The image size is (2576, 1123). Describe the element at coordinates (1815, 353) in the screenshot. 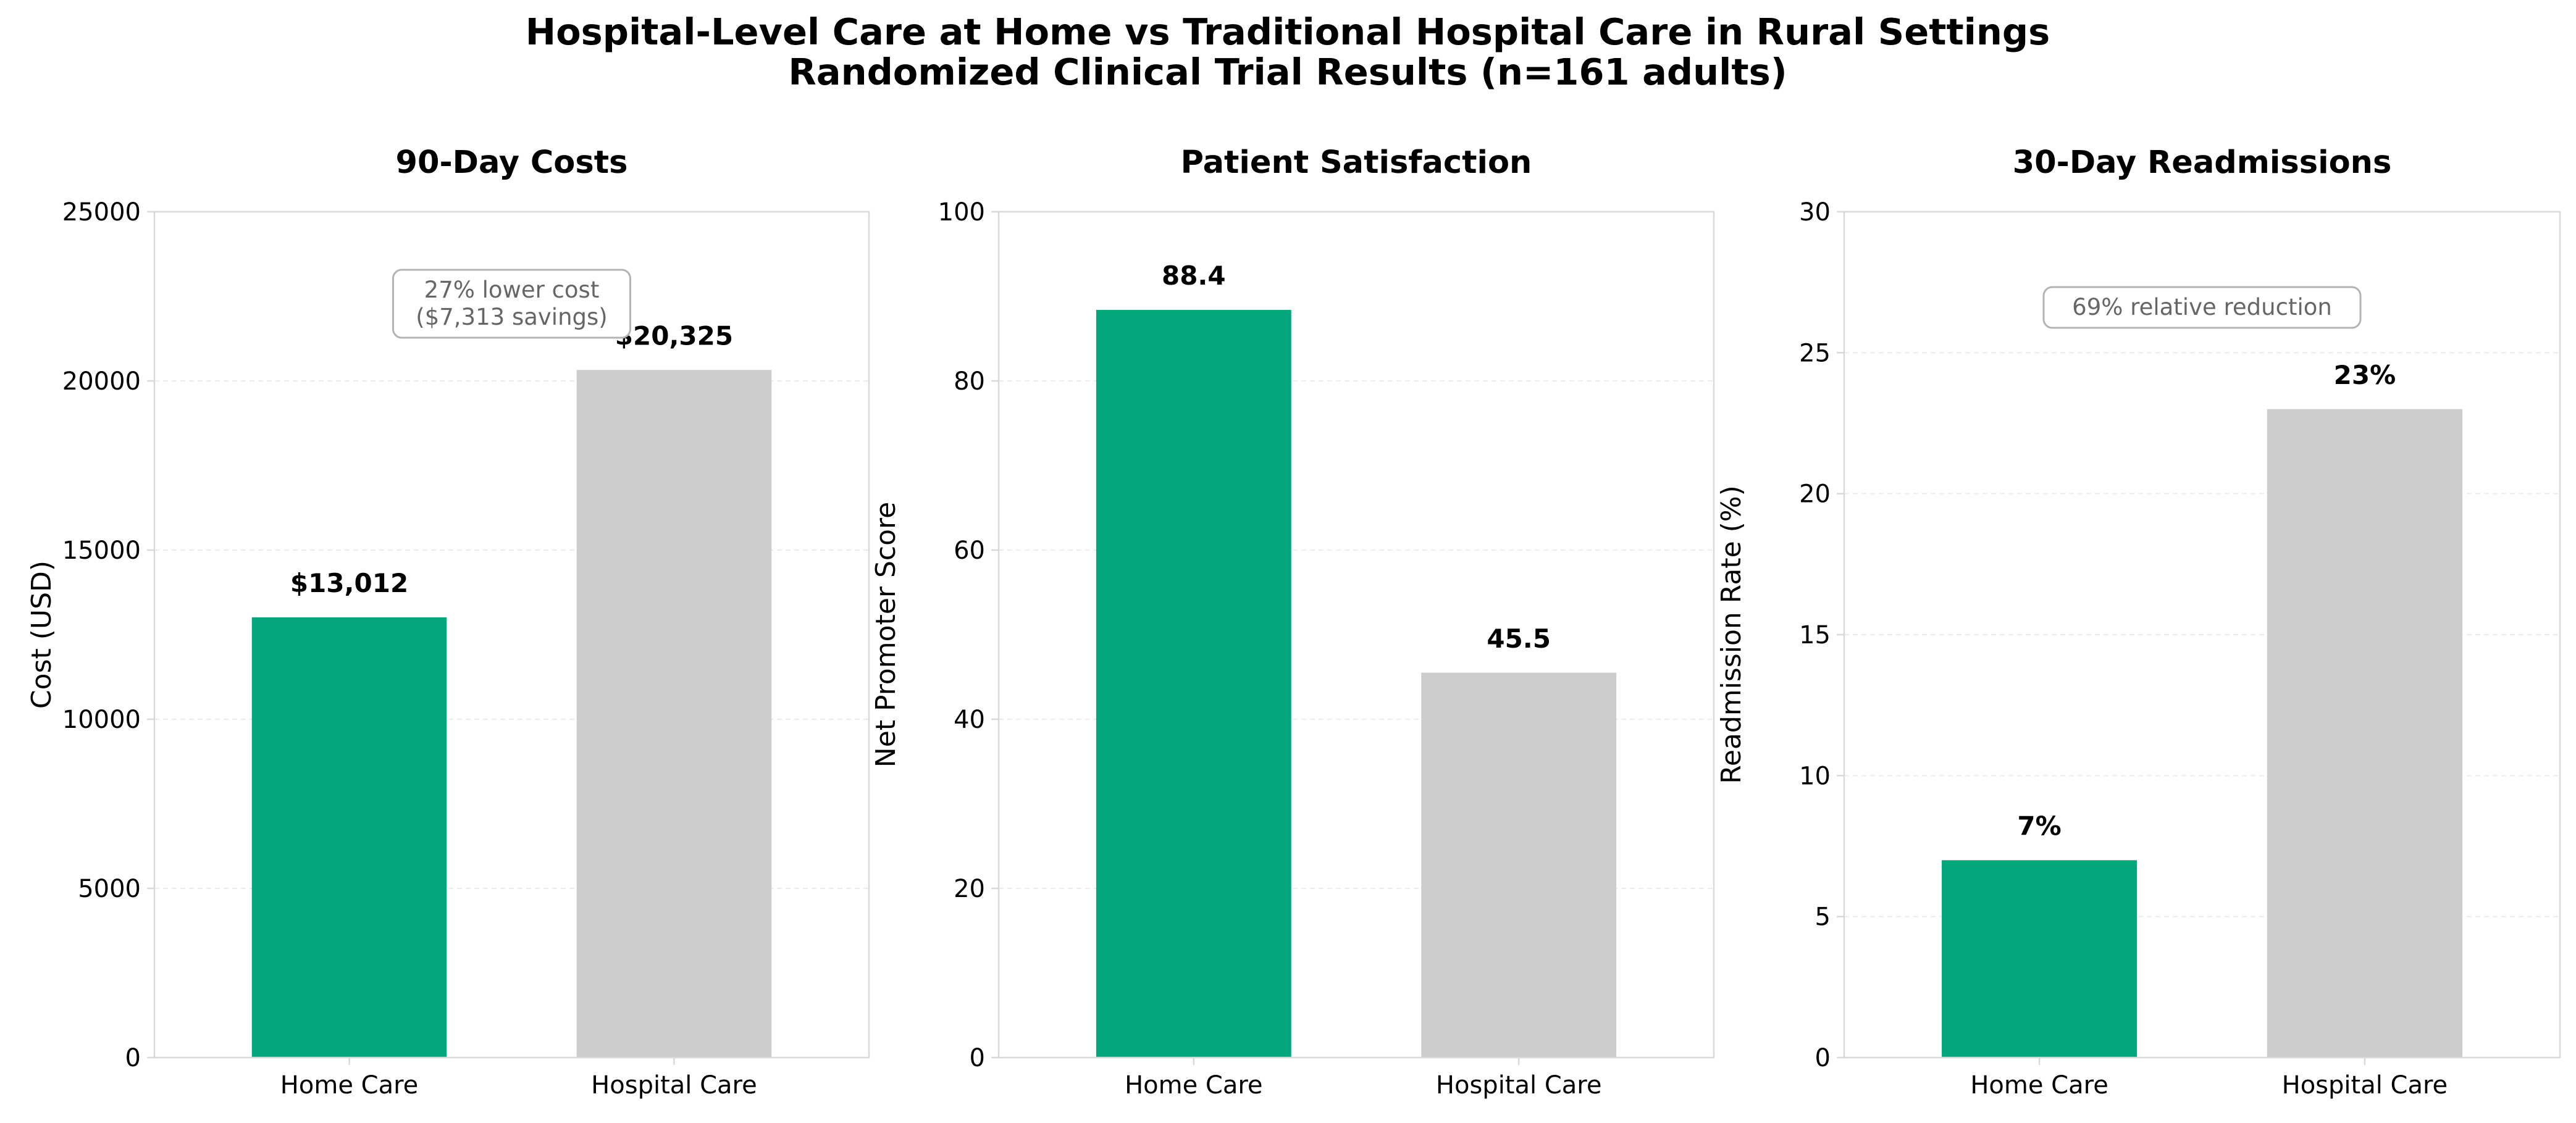

I see `y-tick-label: 25` at that location.